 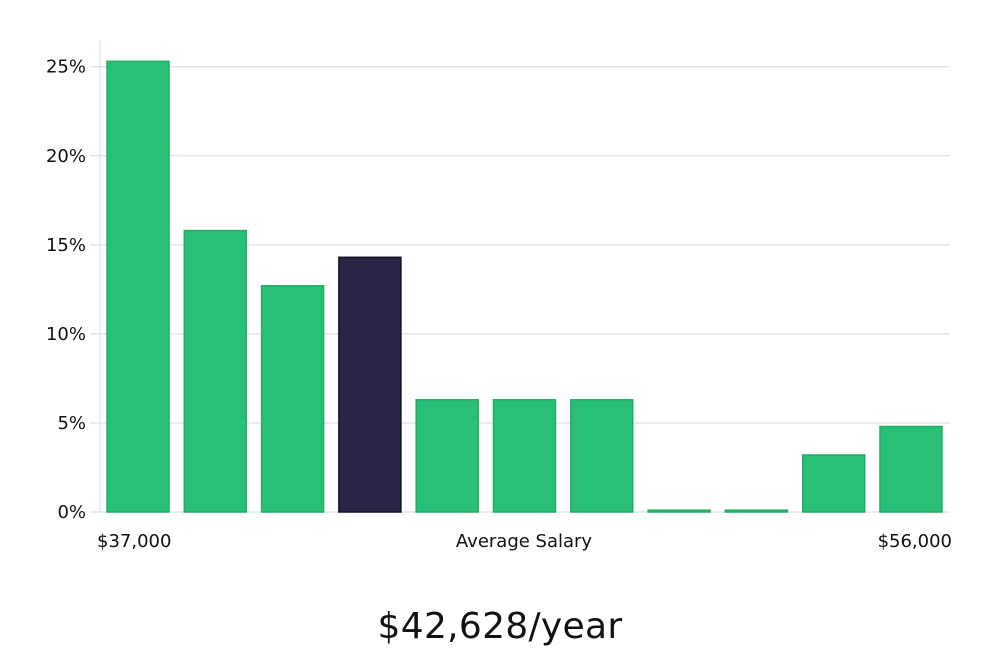 What do you see at coordinates (370, 384) in the screenshot?
I see `bar-highlighted` at bounding box center [370, 384].